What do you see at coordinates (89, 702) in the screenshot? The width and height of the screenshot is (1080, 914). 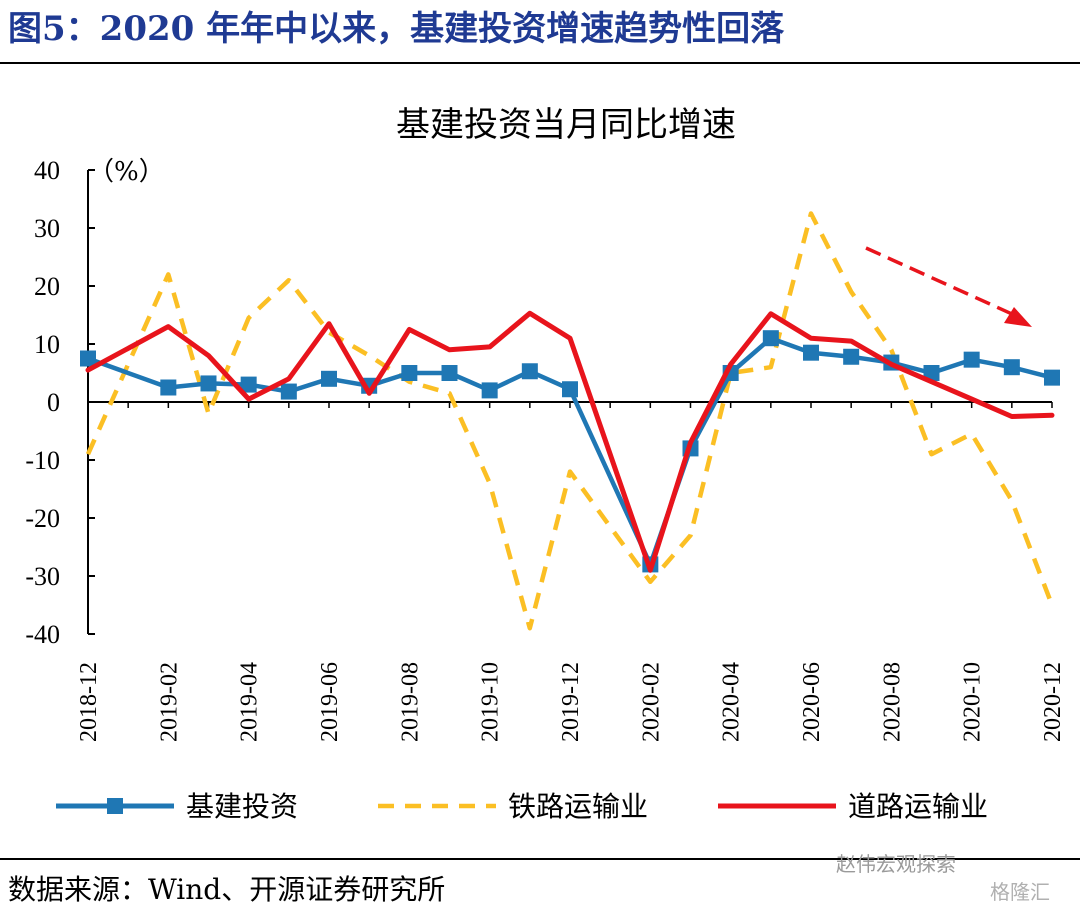 I see `x-tick-label: 2018-12` at bounding box center [89, 702].